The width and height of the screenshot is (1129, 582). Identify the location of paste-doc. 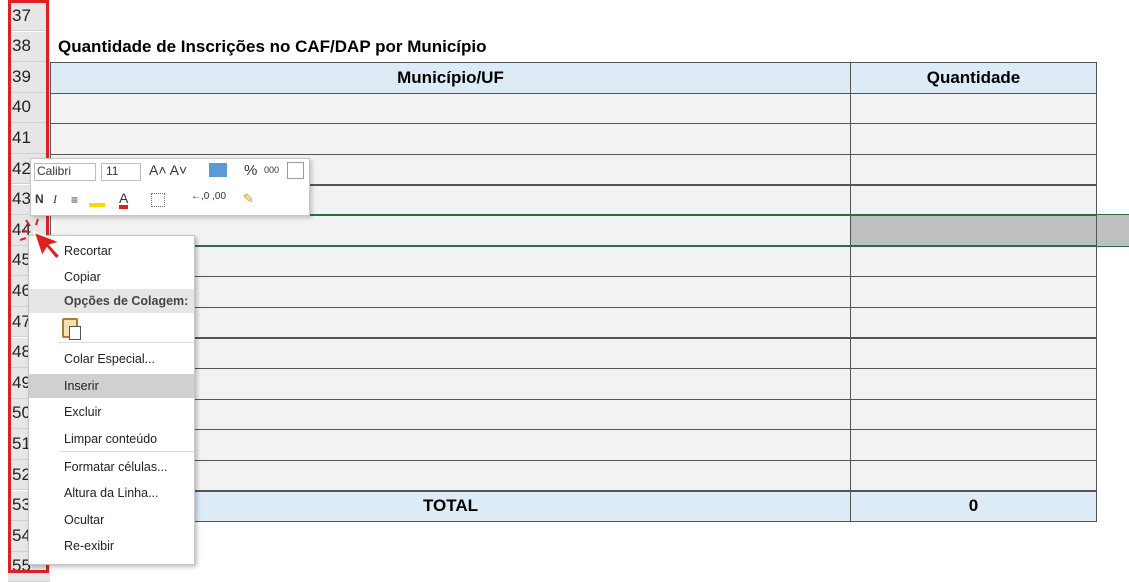
(75, 333).